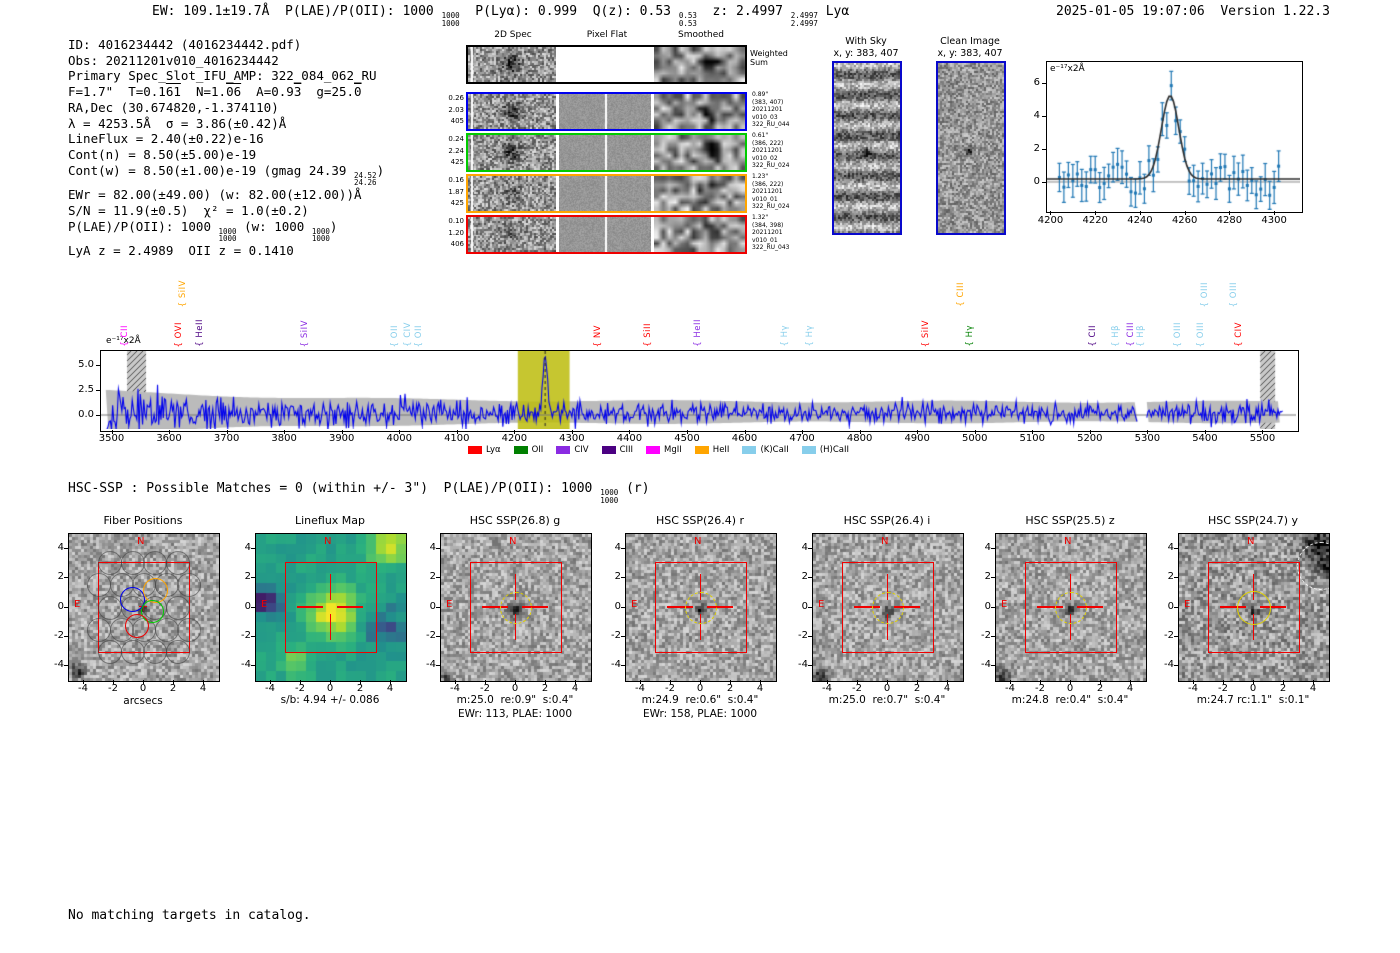  I want to click on crosshair-left, so click(680, 607).